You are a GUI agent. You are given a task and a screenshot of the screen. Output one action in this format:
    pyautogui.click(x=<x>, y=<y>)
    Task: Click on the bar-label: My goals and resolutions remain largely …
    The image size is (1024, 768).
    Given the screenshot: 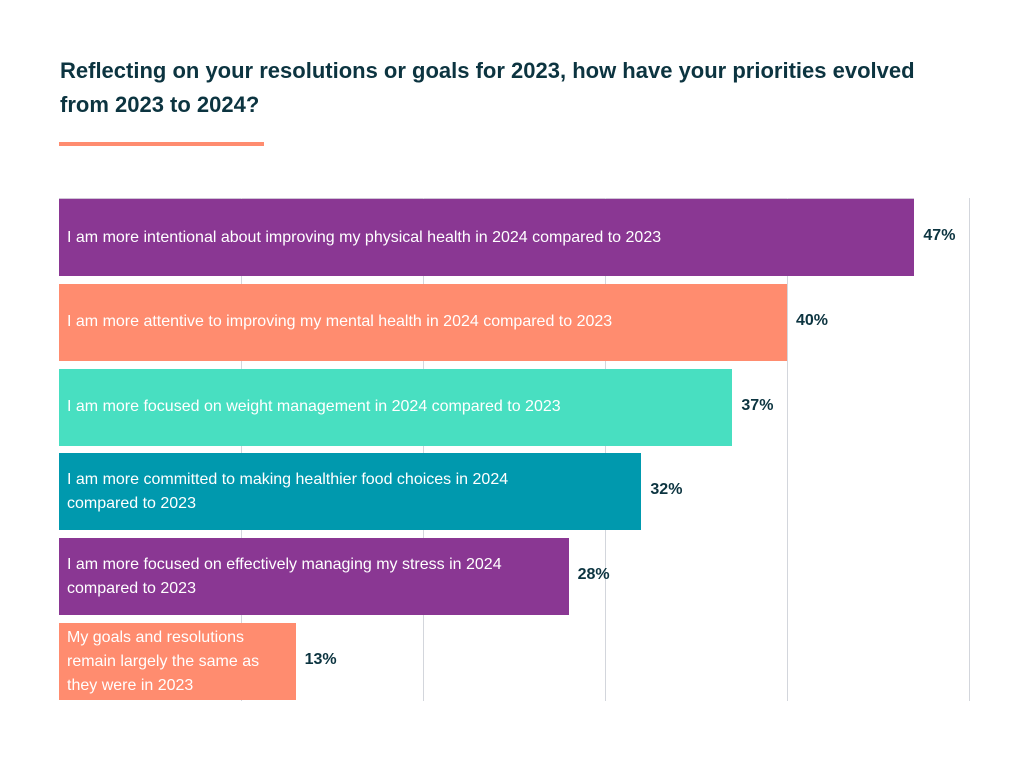 What is the action you would take?
    pyautogui.click(x=163, y=661)
    